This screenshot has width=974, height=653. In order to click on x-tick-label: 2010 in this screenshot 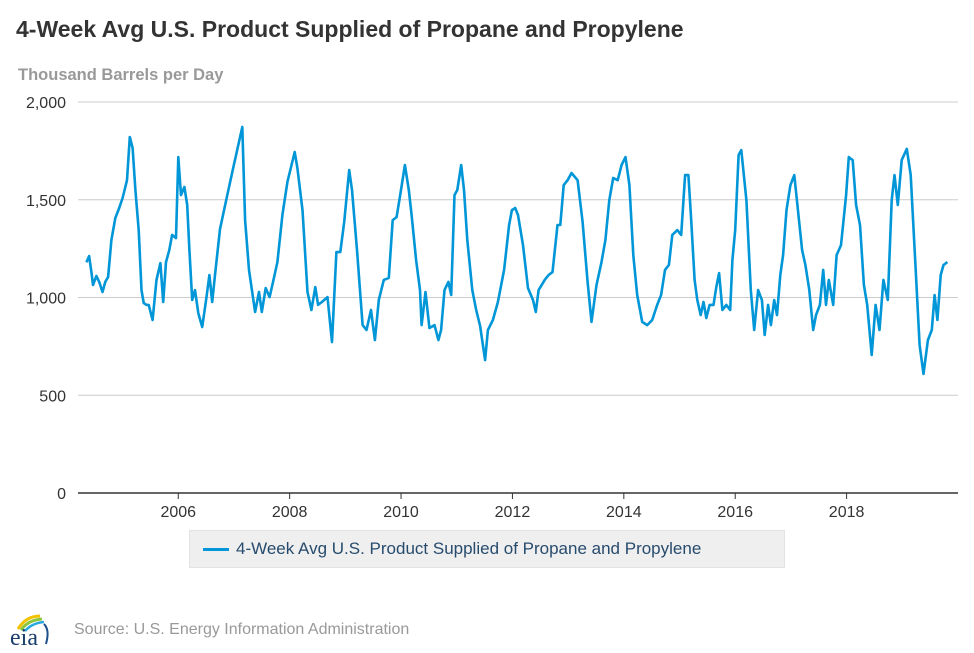, I will do `click(401, 512)`.